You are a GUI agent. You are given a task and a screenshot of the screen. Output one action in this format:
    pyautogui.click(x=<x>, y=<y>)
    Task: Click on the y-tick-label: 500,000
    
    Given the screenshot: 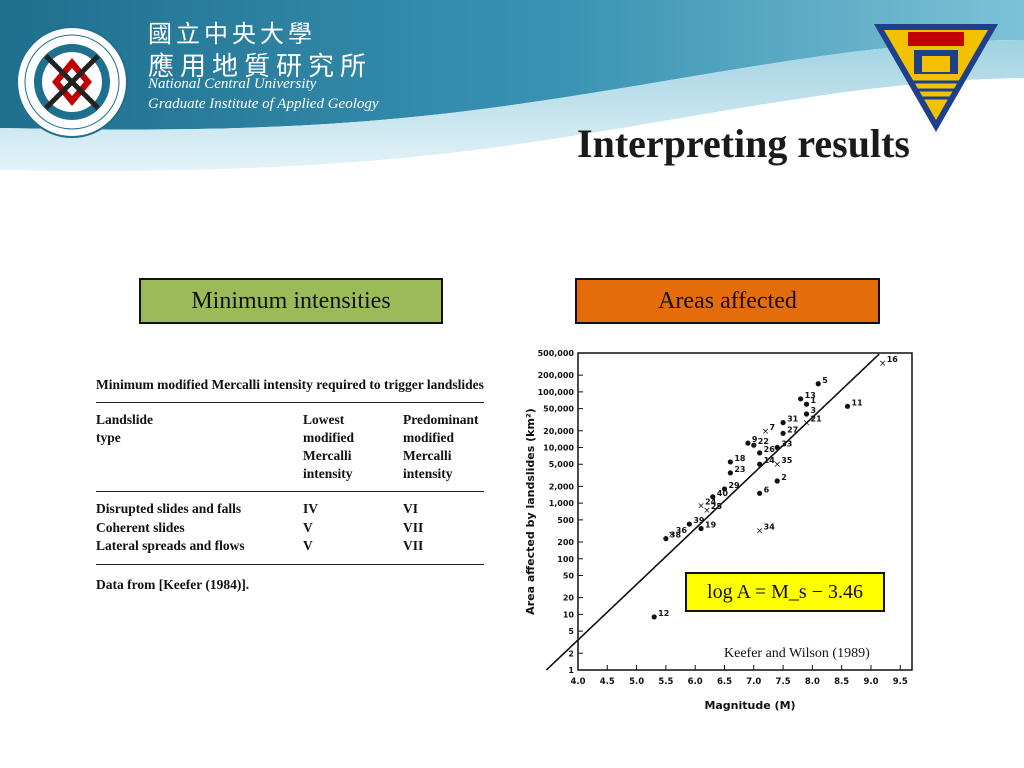 What is the action you would take?
    pyautogui.click(x=556, y=353)
    